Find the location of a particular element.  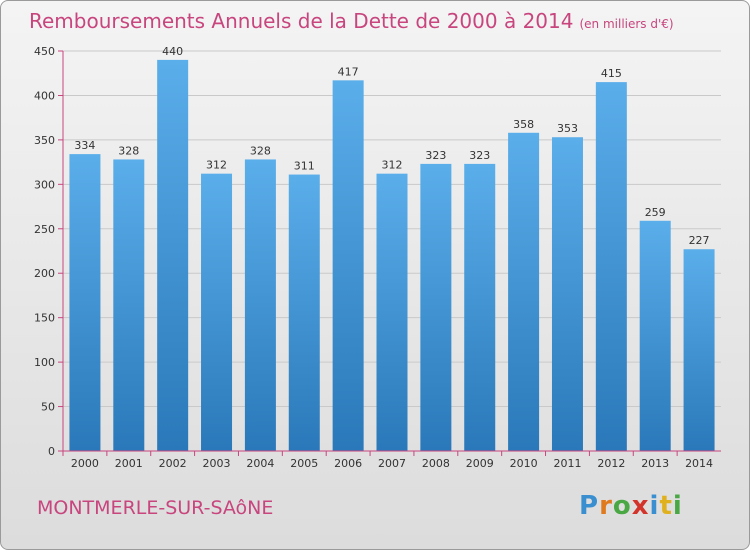

y-tick-label: 50 is located at coordinates (48, 407).